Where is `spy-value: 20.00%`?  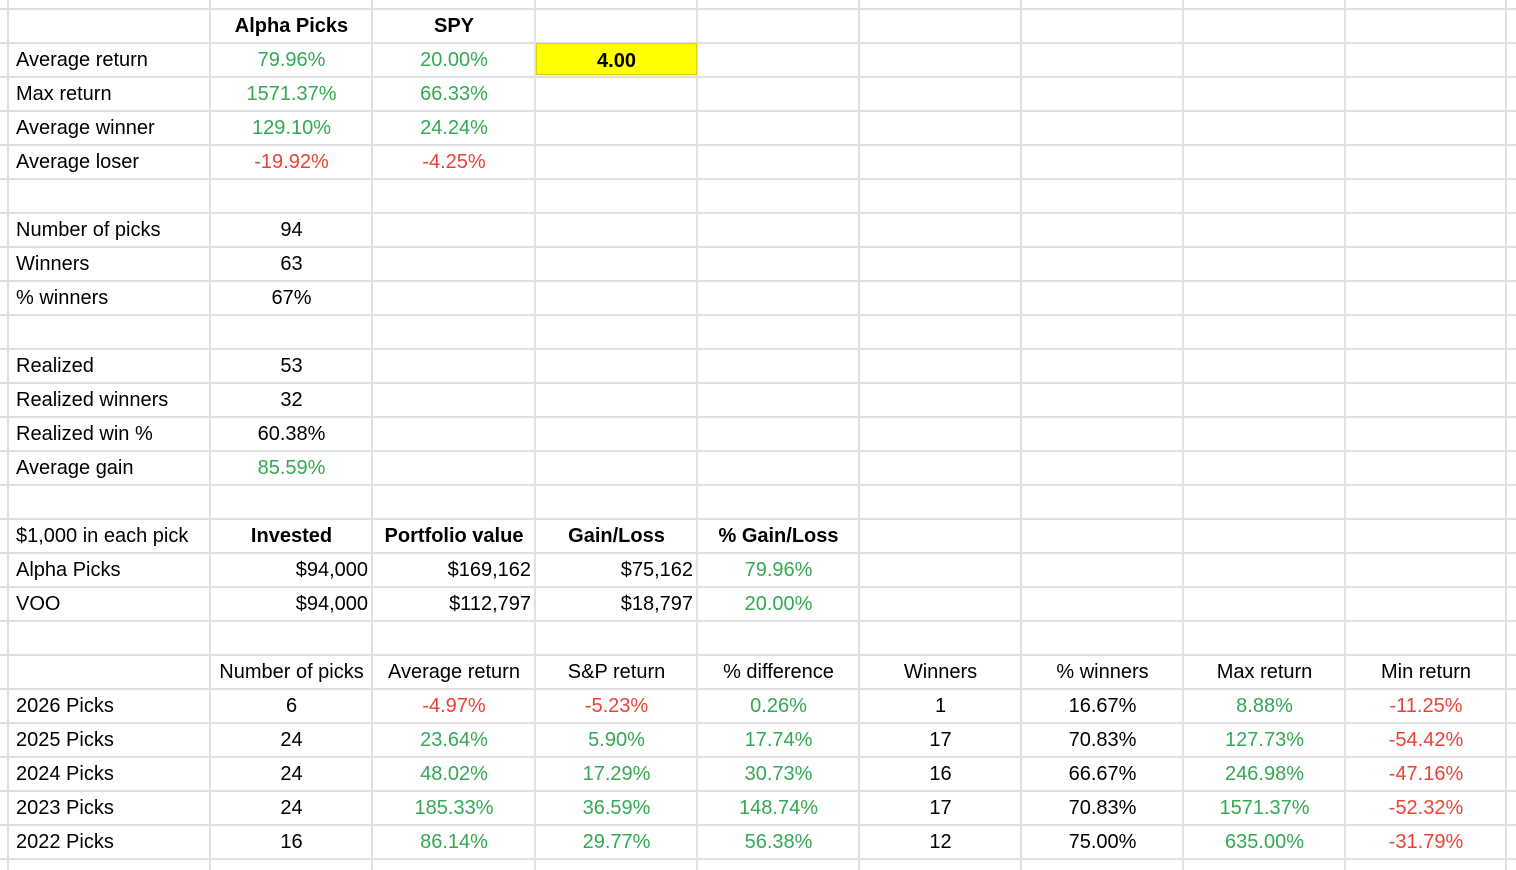
spy-value: 20.00% is located at coordinates (454, 60).